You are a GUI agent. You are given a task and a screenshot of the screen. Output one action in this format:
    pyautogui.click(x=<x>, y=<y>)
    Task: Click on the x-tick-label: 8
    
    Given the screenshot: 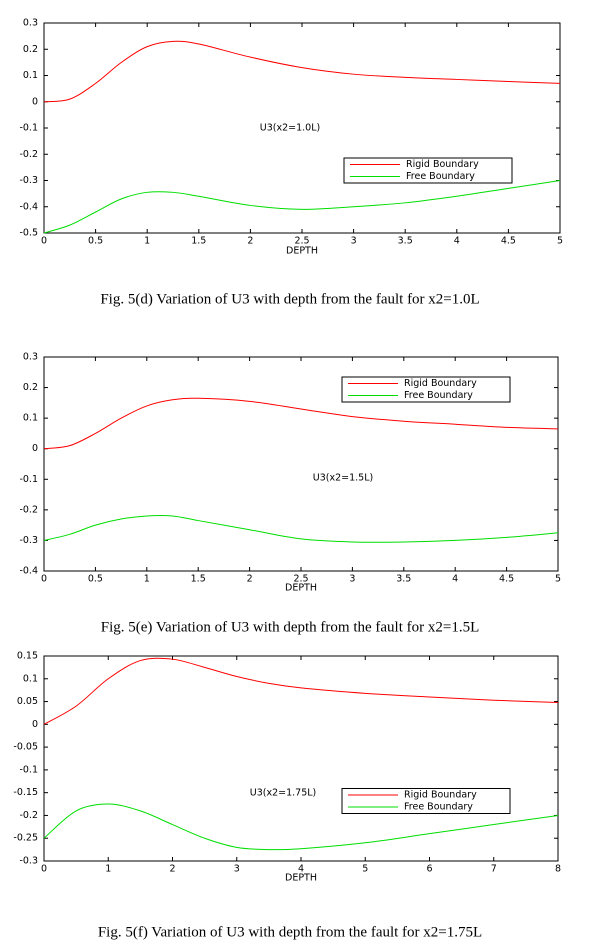 What is the action you would take?
    pyautogui.click(x=558, y=869)
    